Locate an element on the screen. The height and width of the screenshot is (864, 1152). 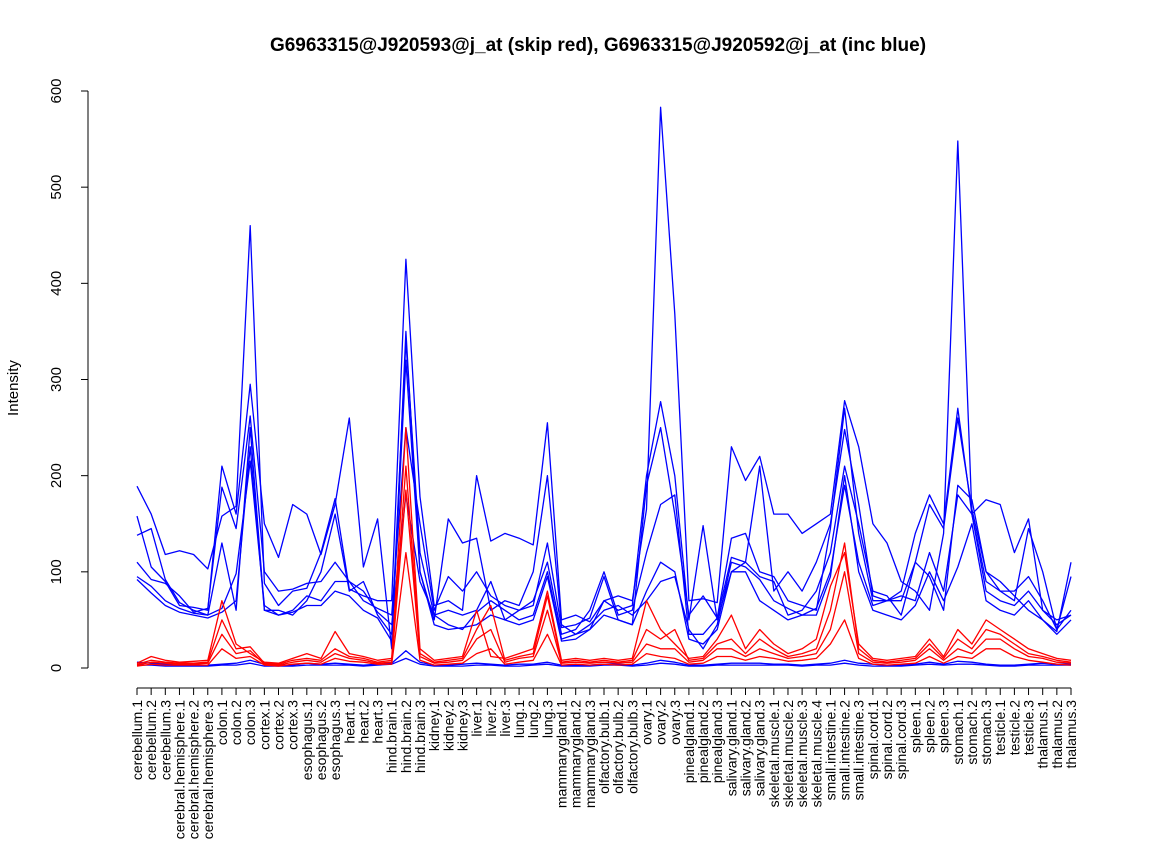
x-tick-label: thalamus.3 is located at coordinates (1071, 734).